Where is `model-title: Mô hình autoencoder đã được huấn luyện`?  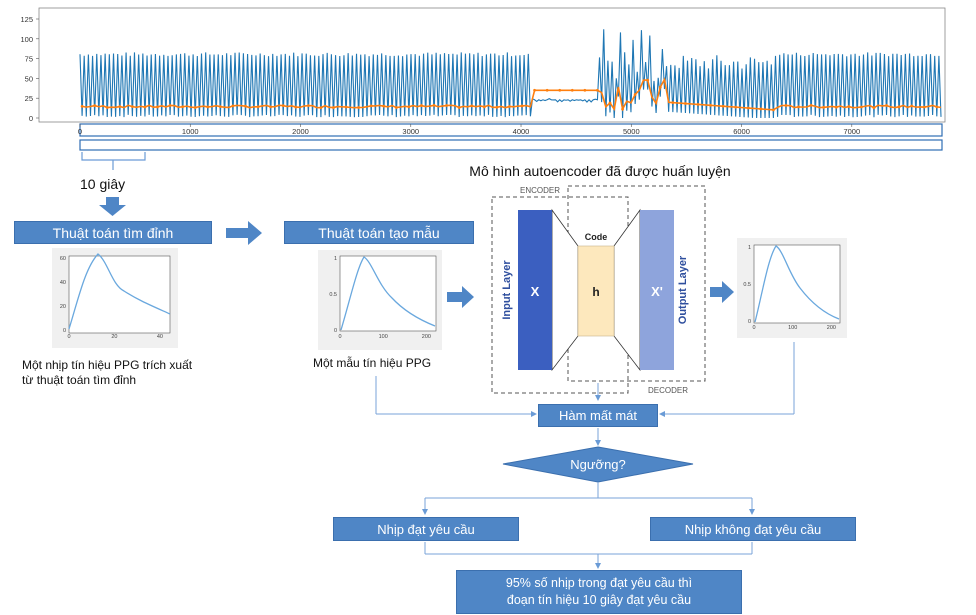 model-title: Mô hình autoencoder đã được huấn luyện is located at coordinates (599, 171).